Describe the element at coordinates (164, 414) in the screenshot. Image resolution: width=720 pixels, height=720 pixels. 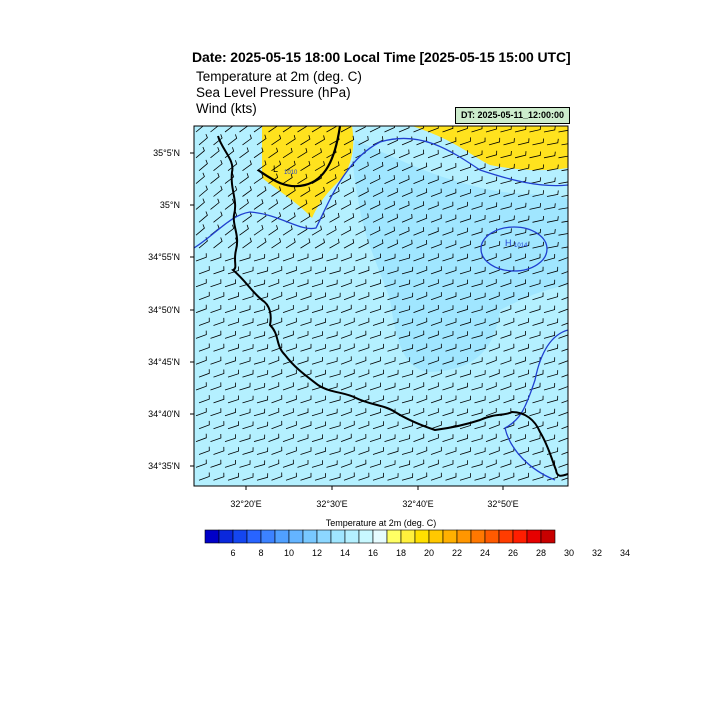
I see `lat-tick-label: 34°40'N` at that location.